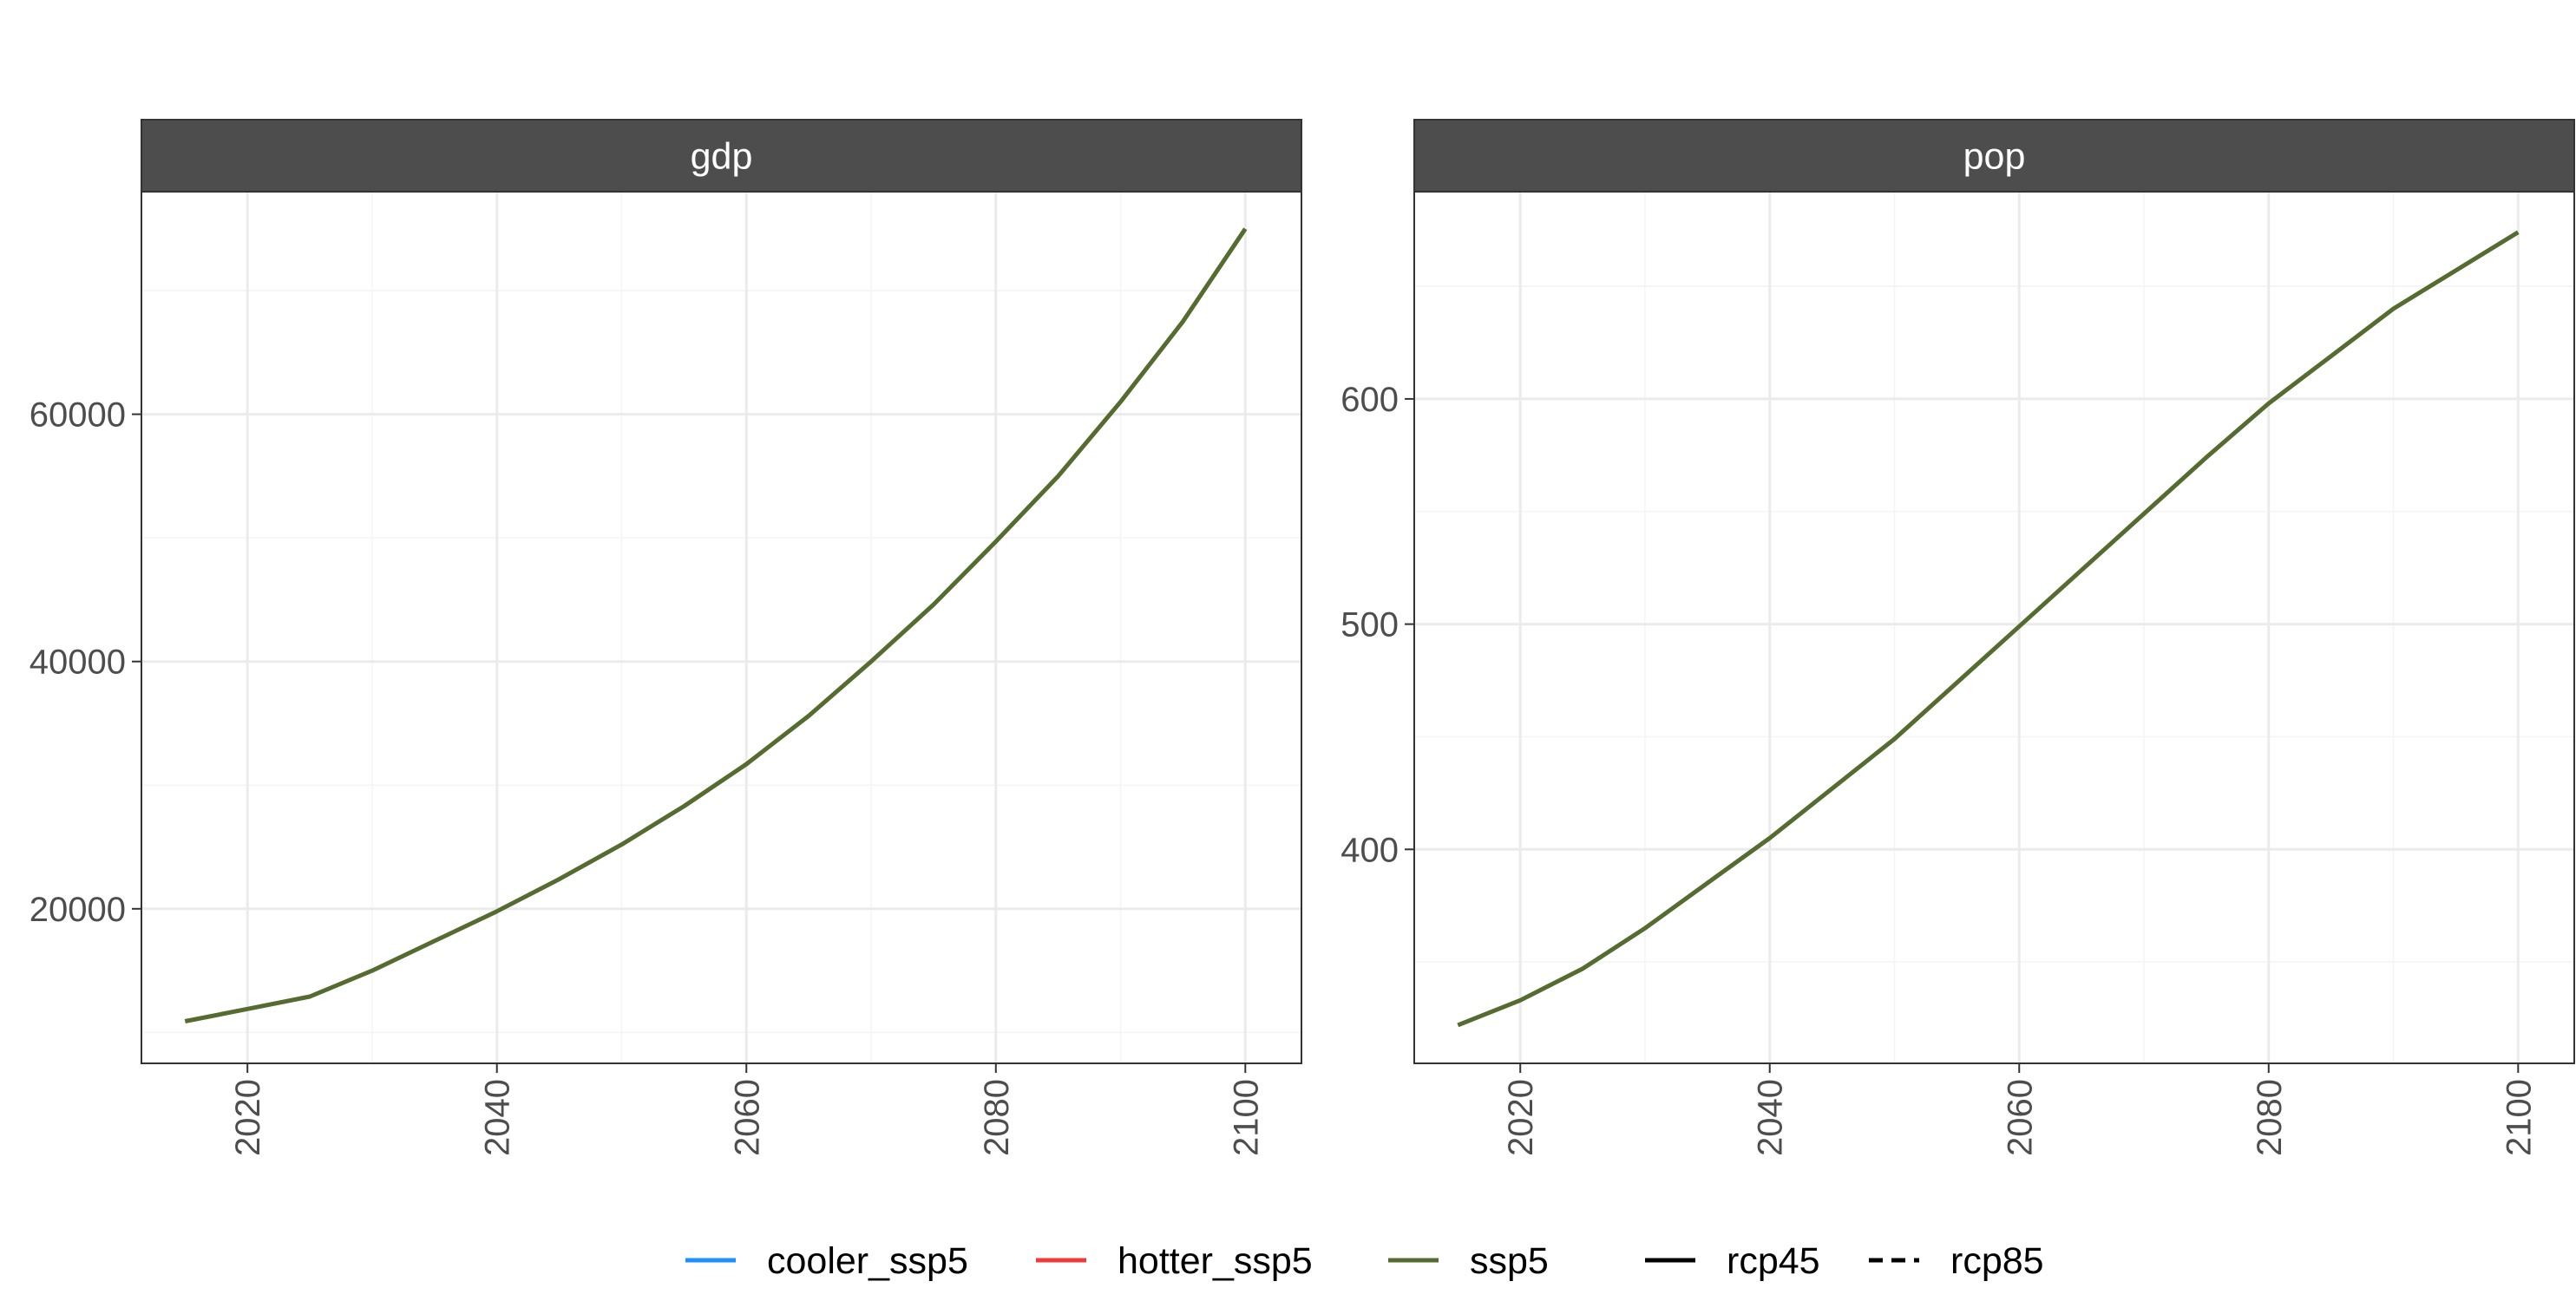 The image size is (2576, 1301). I want to click on legend-label-hotter_ssp5: hotter_ssp5, so click(1215, 1261).